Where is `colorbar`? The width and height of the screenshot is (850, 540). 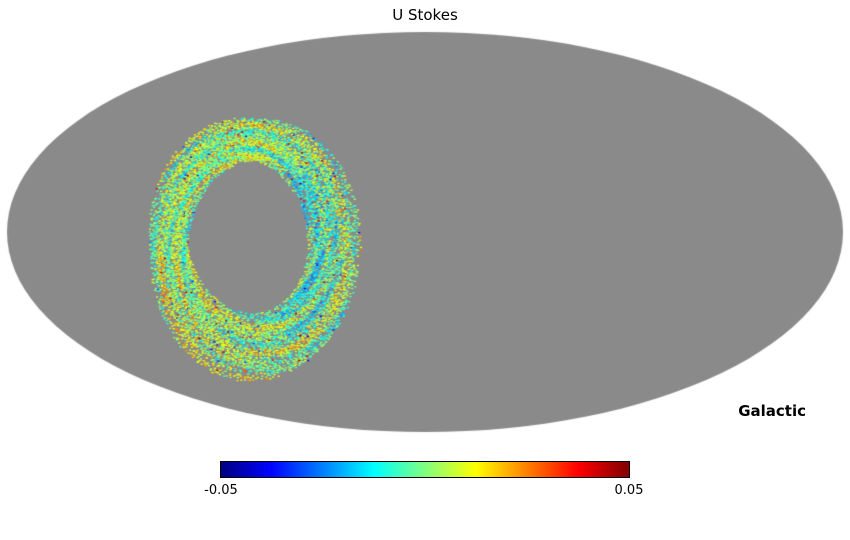 colorbar is located at coordinates (425, 469).